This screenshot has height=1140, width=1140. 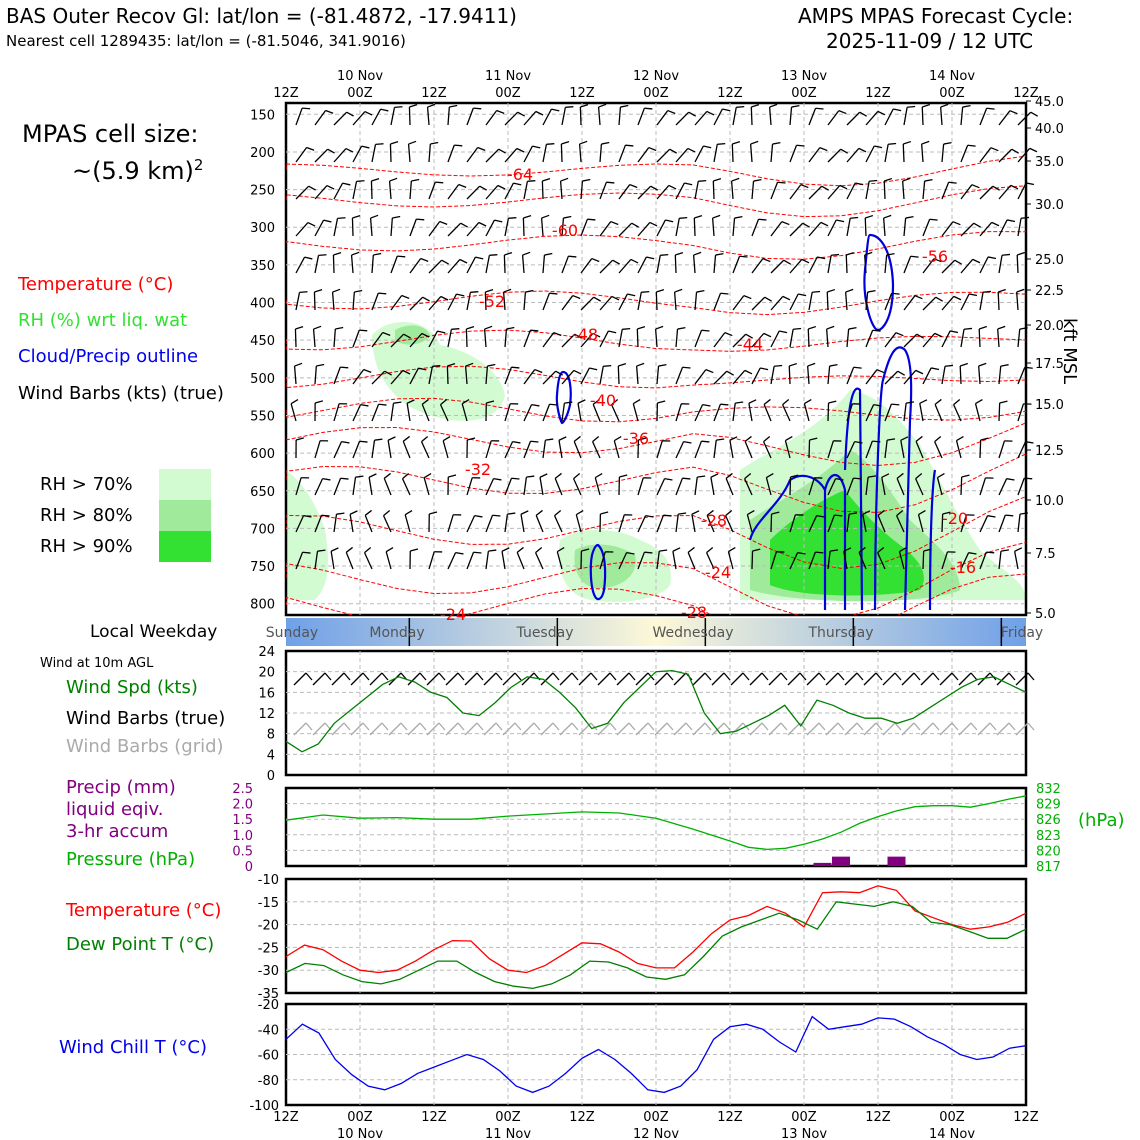 I want to click on grid-wind-barb-feather, so click(x=670, y=726).